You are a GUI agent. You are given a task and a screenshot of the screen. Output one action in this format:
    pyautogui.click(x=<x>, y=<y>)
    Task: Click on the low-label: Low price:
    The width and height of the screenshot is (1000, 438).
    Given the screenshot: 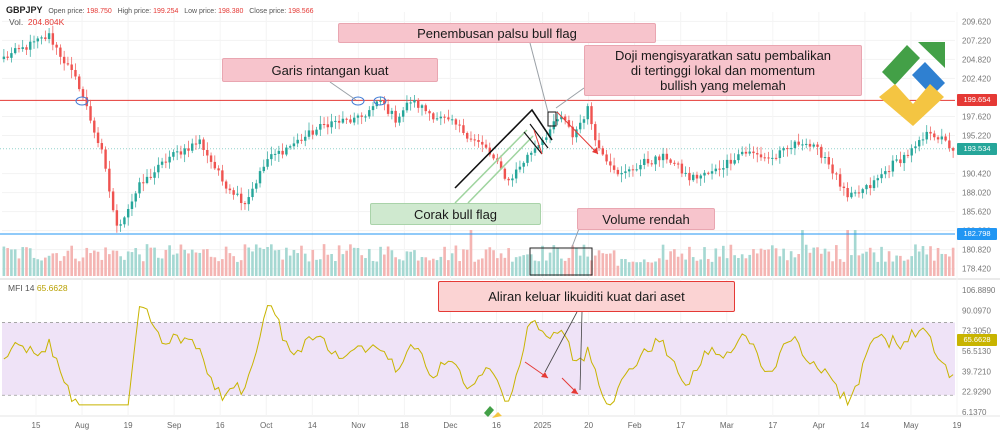 What is the action you would take?
    pyautogui.click(x=200, y=11)
    